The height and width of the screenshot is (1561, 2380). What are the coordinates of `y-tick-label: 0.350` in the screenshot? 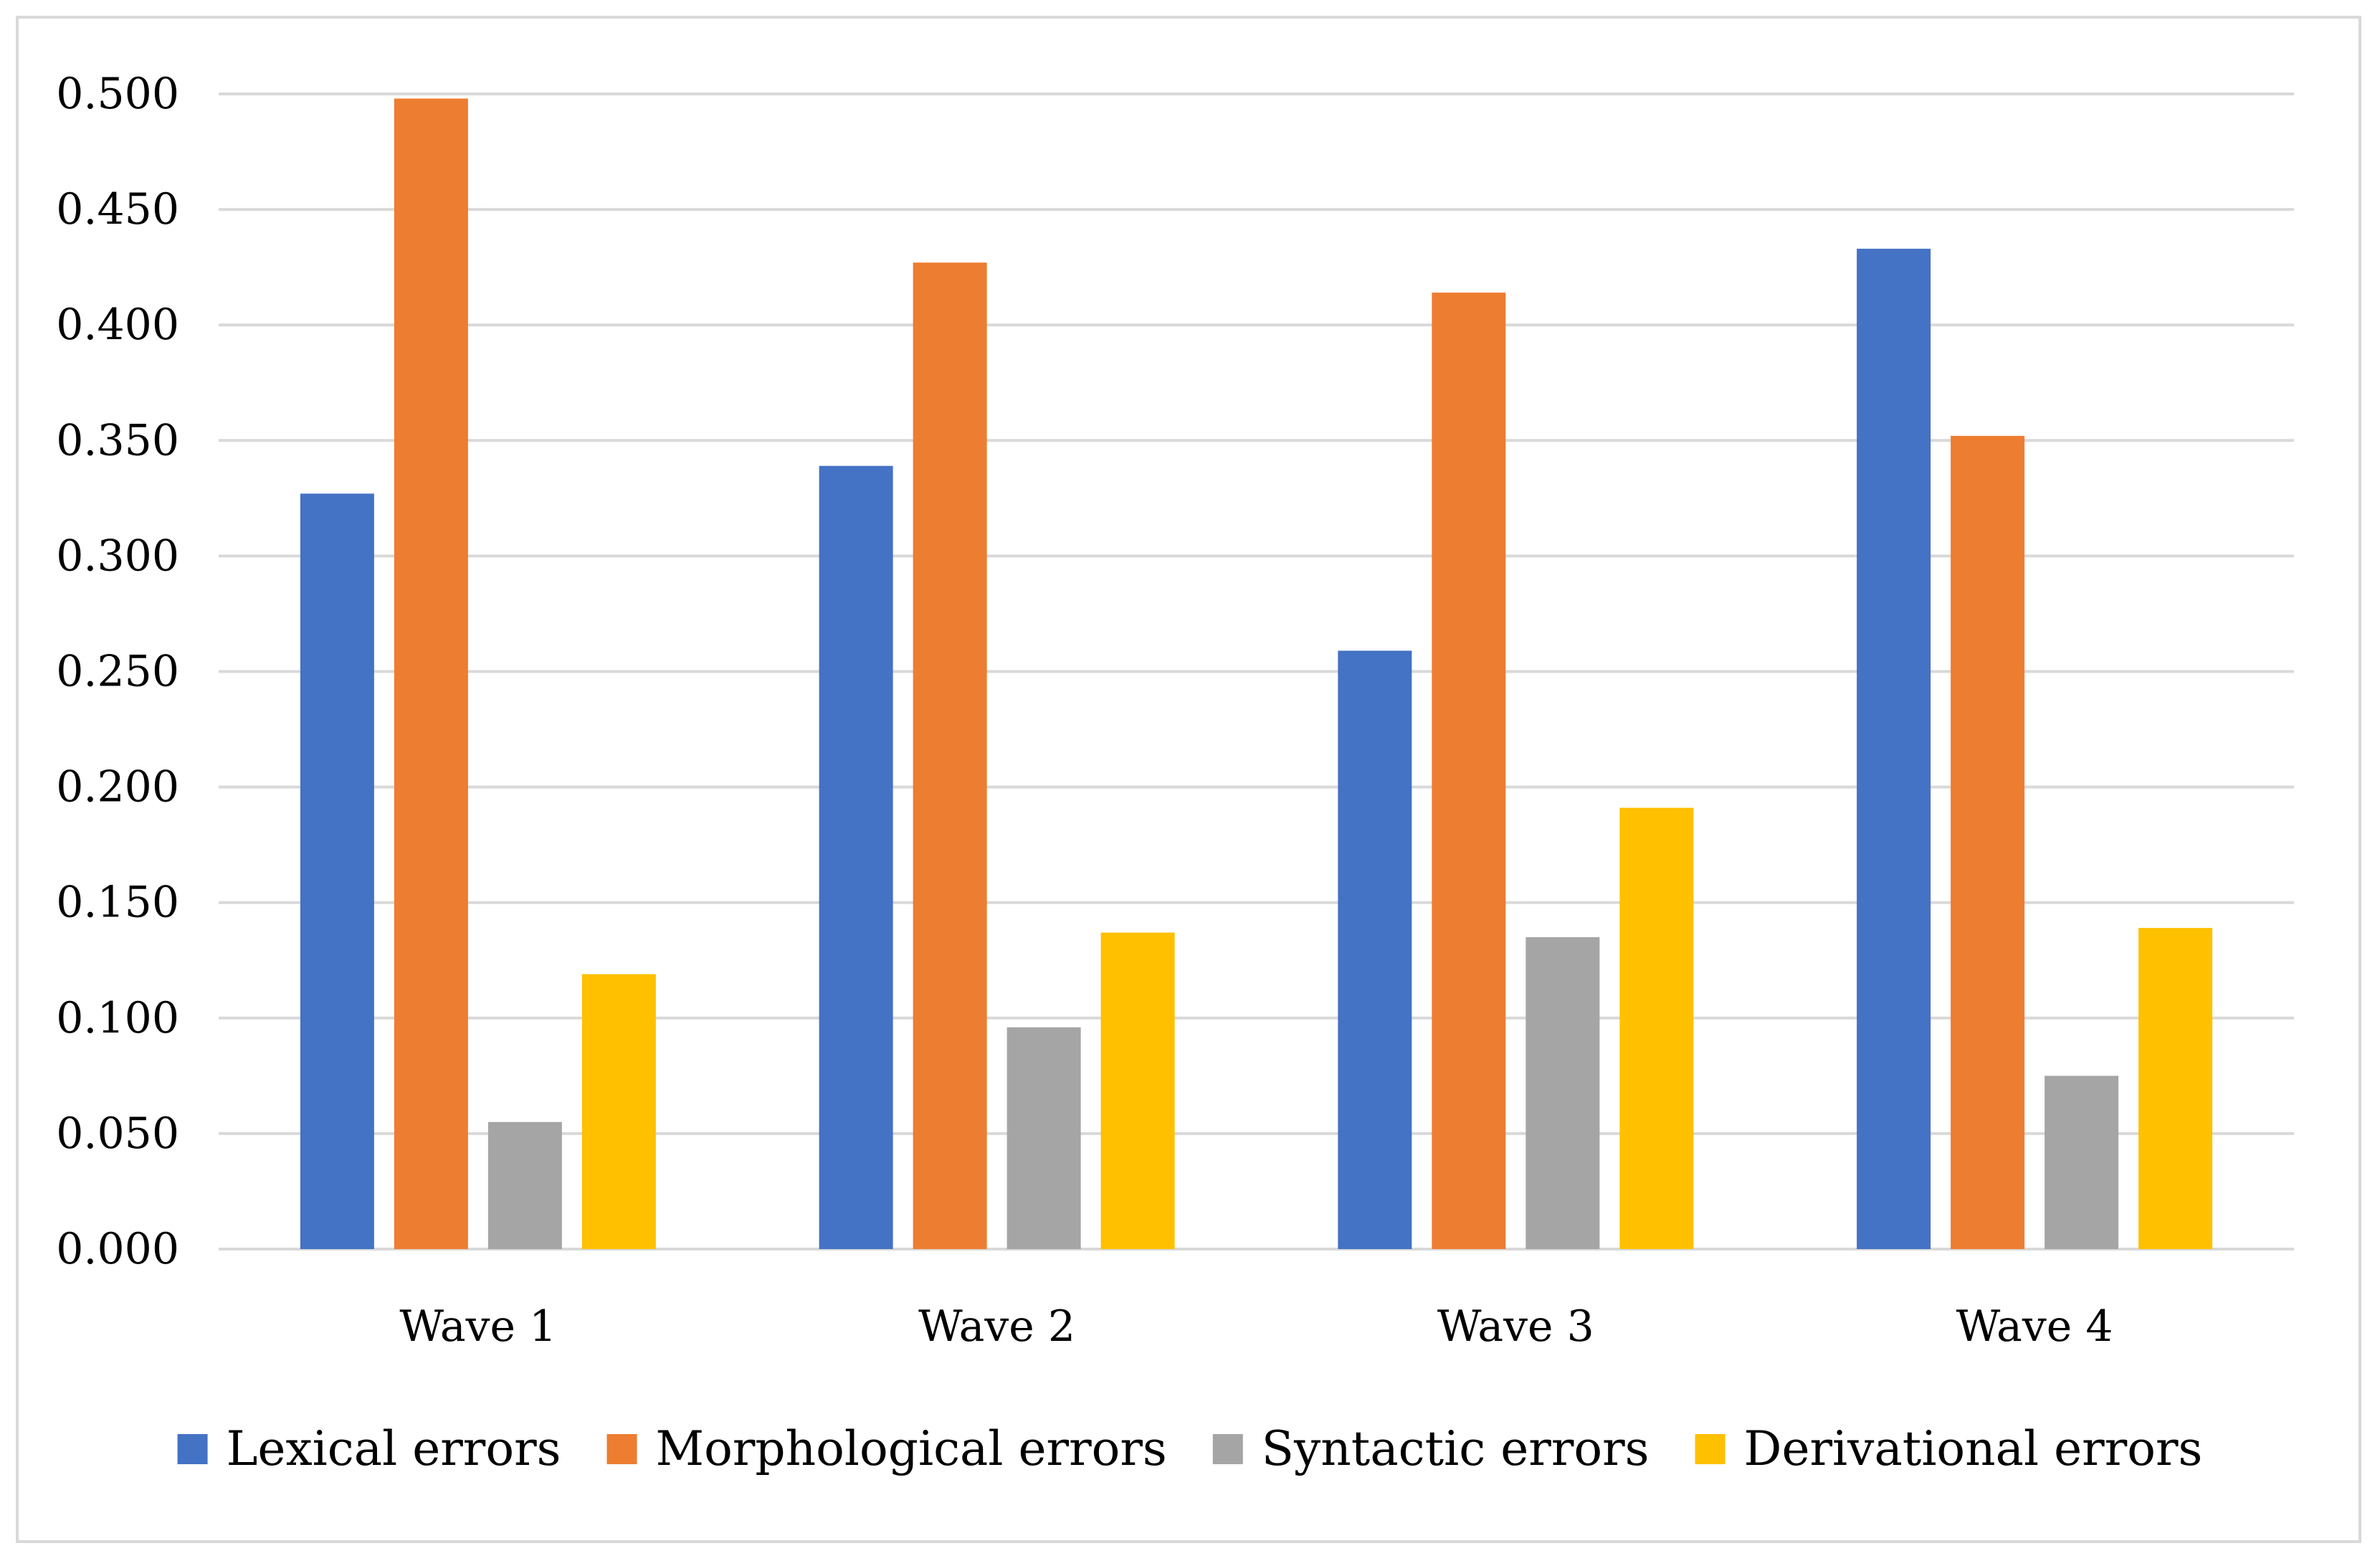 It's located at (117, 440).